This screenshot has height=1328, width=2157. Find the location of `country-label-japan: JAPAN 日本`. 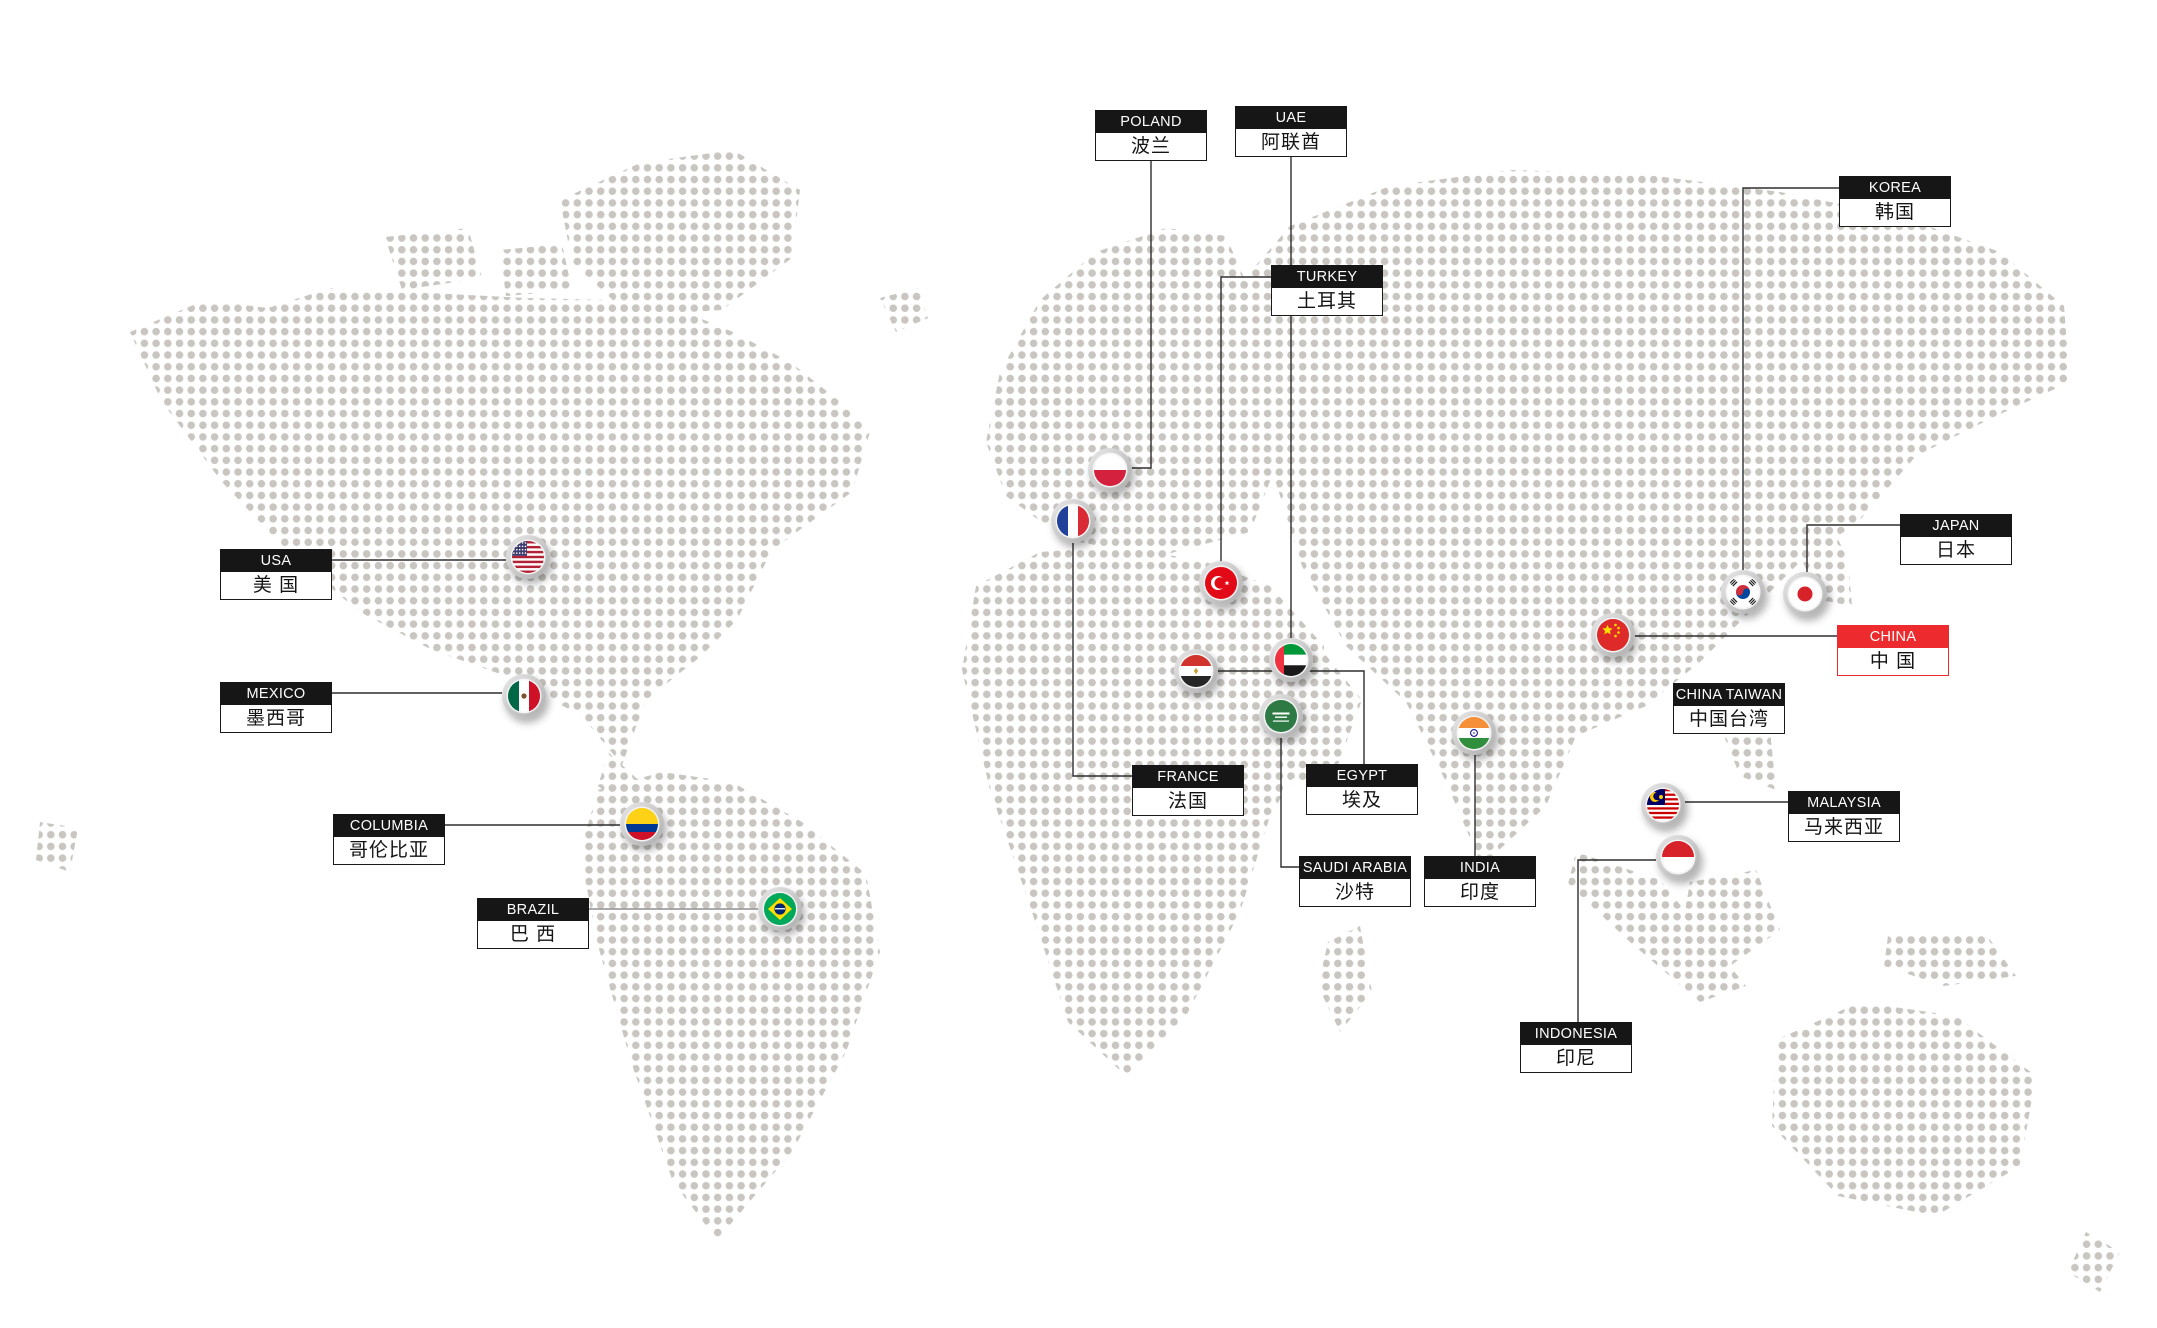

country-label-japan: JAPAN 日本 is located at coordinates (1956, 539).